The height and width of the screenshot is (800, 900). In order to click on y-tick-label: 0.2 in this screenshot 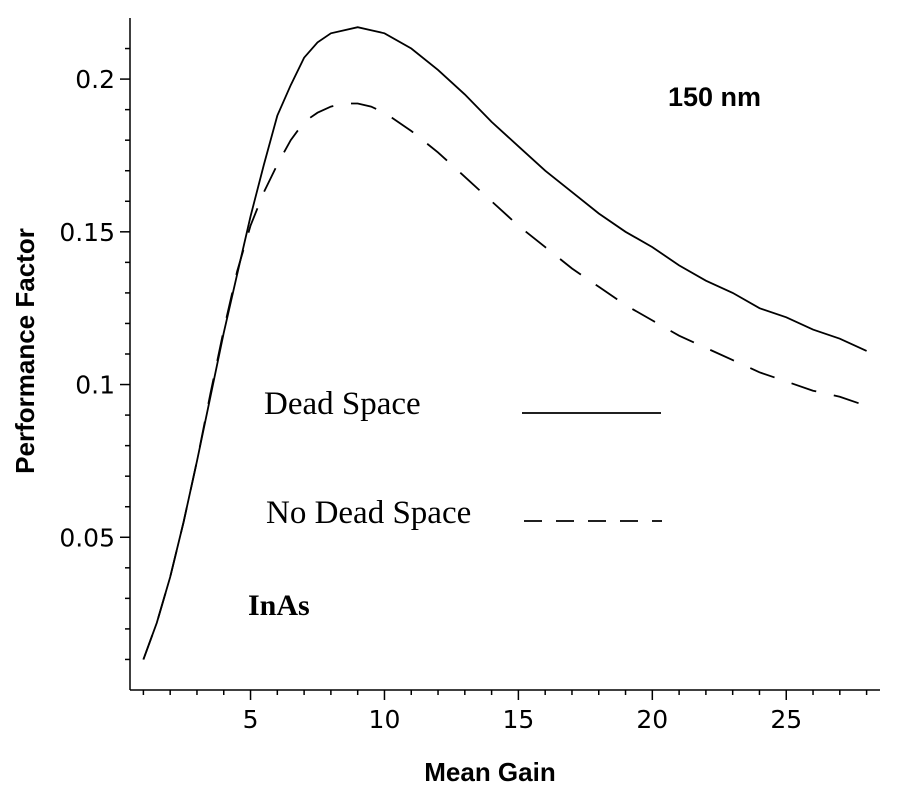, I will do `click(95, 79)`.